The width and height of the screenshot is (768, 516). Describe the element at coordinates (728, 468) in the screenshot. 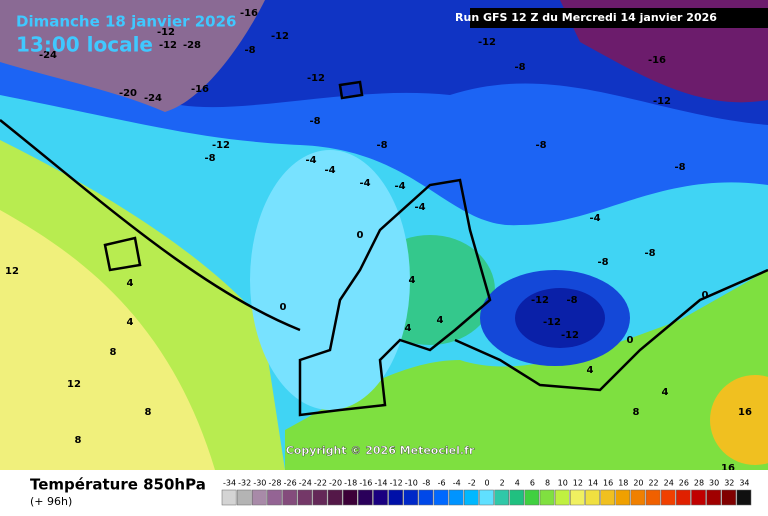

I see `map-label: 16` at that location.